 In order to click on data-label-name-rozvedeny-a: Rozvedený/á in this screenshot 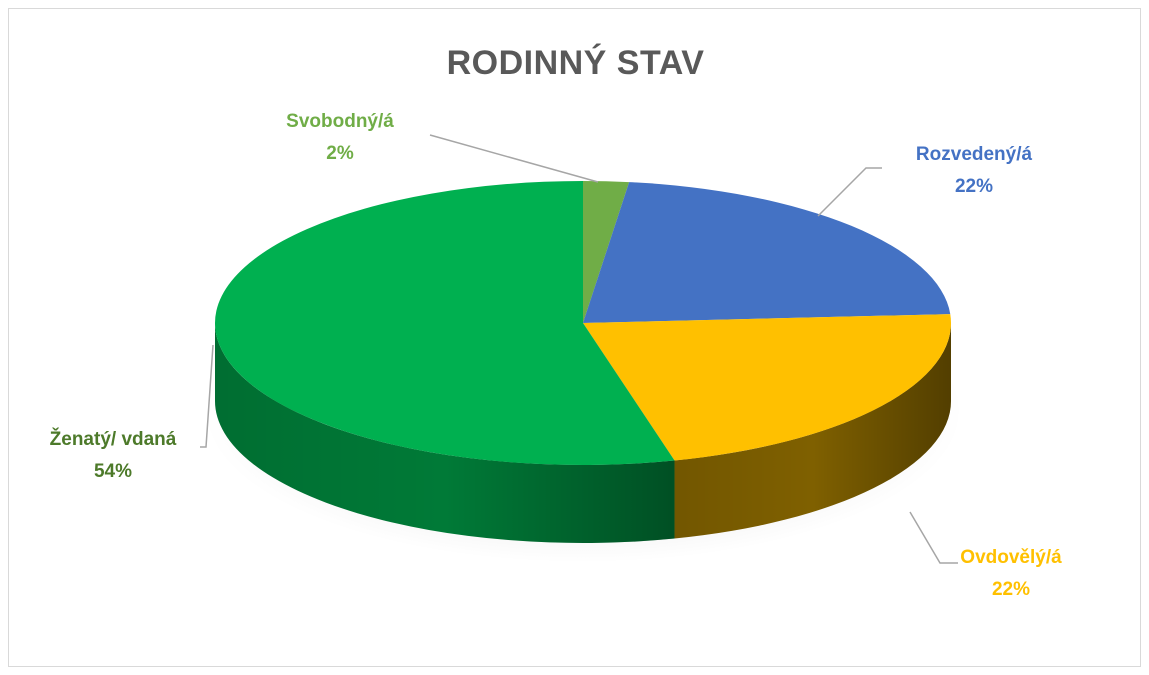, I will do `click(974, 154)`.